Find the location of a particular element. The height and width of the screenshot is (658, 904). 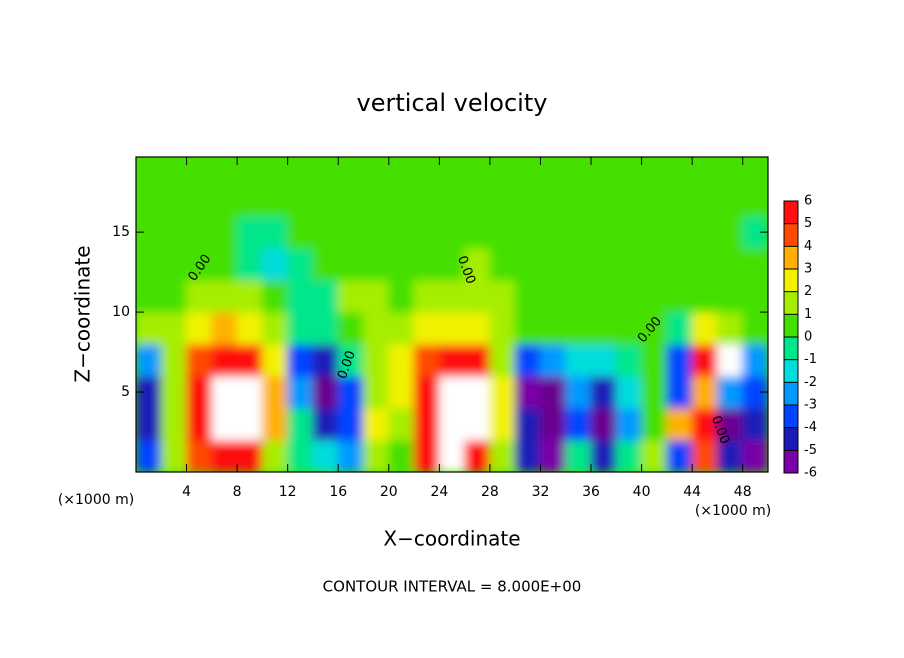

y-axis-label: Z−coordinate is located at coordinates (83, 313).